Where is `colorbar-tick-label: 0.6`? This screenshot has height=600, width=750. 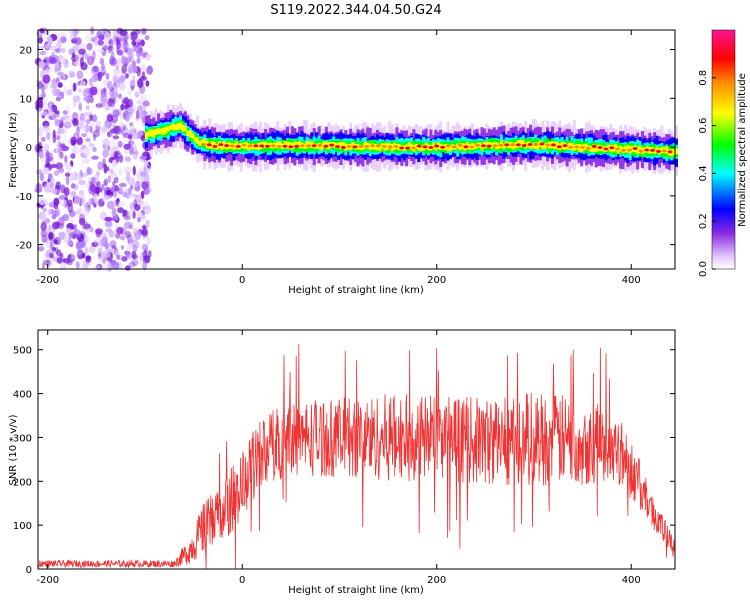
colorbar-tick-label: 0.6 is located at coordinates (703, 126).